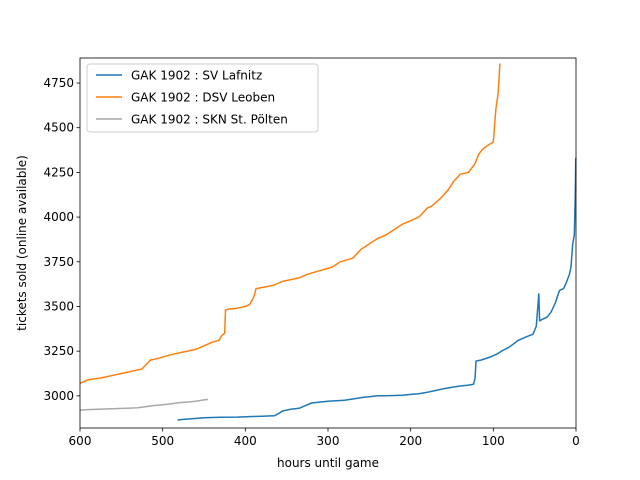 This screenshot has width=640, height=480. What do you see at coordinates (58, 351) in the screenshot?
I see `y-tick-label: 3250` at bounding box center [58, 351].